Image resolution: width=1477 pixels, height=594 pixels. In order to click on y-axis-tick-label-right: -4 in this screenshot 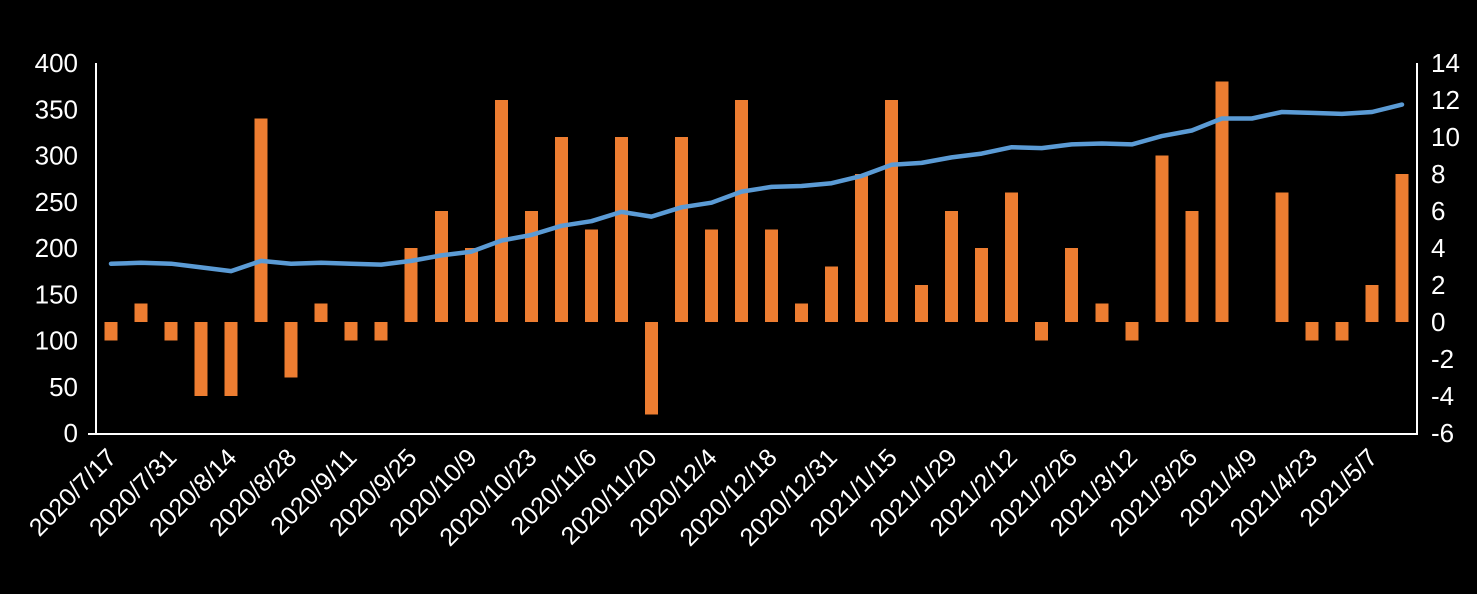, I will do `click(1442, 396)`.